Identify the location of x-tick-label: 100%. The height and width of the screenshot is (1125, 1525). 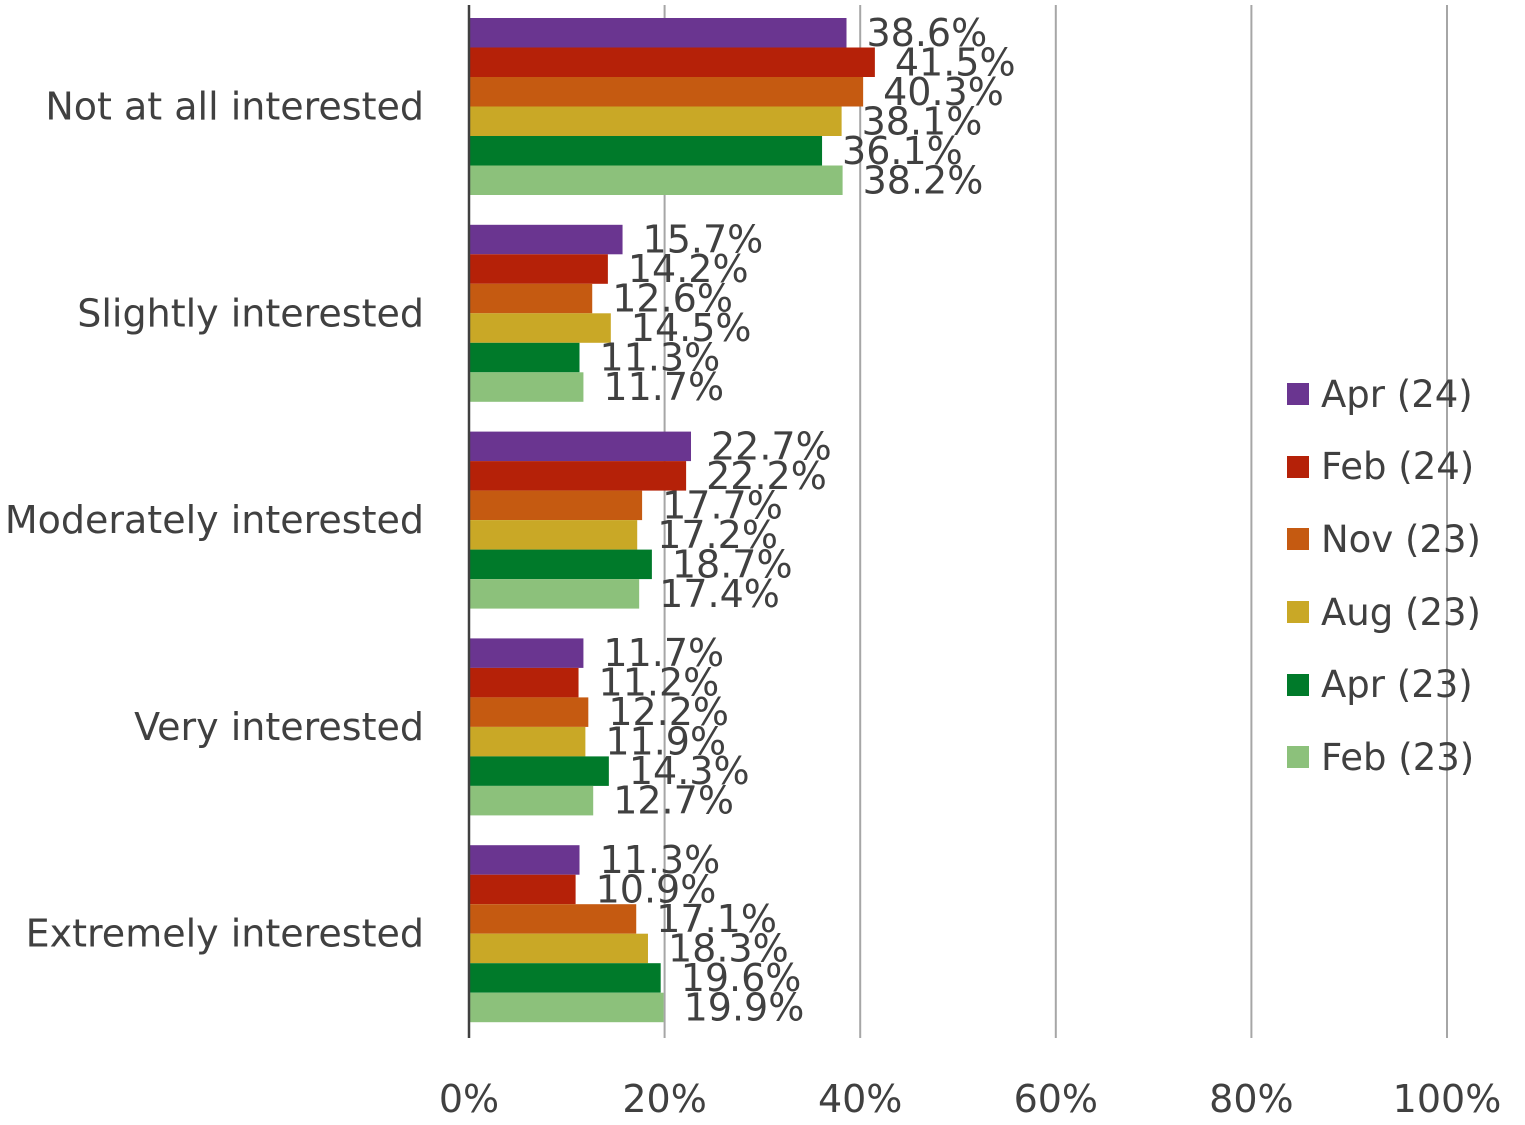
(1447, 1098).